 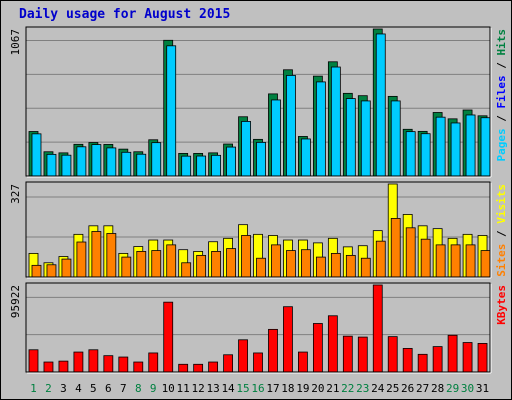 What do you see at coordinates (257, 388) in the screenshot?
I see `day-label-16: 16` at bounding box center [257, 388].